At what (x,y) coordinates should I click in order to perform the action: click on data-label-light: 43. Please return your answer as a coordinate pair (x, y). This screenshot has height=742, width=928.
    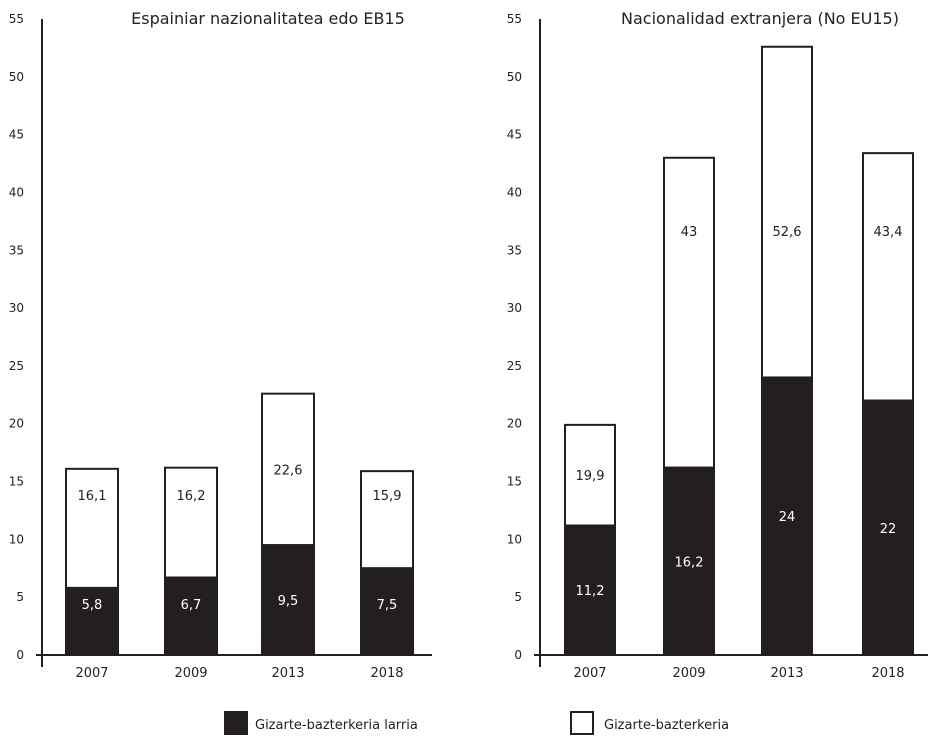
    Looking at the image, I should click on (689, 232).